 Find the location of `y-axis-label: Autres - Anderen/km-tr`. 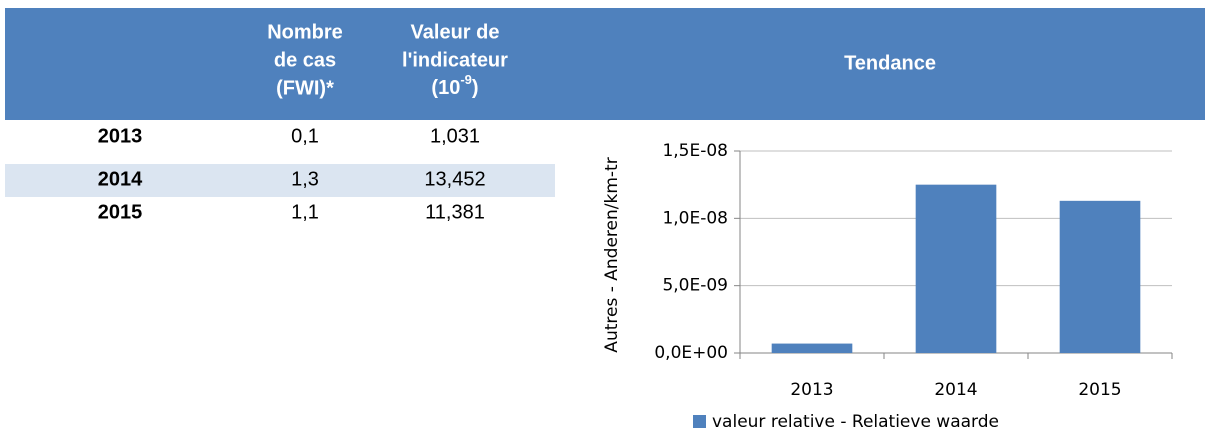

y-axis-label: Autres - Anderen/km-tr is located at coordinates (612, 254).